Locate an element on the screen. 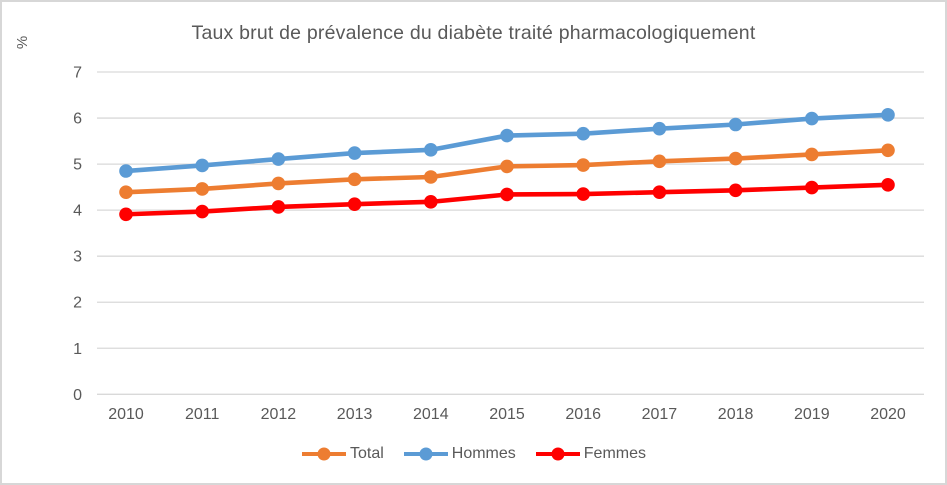 The width and height of the screenshot is (947, 485). legend-label-femmes: Femmes is located at coordinates (615, 453).